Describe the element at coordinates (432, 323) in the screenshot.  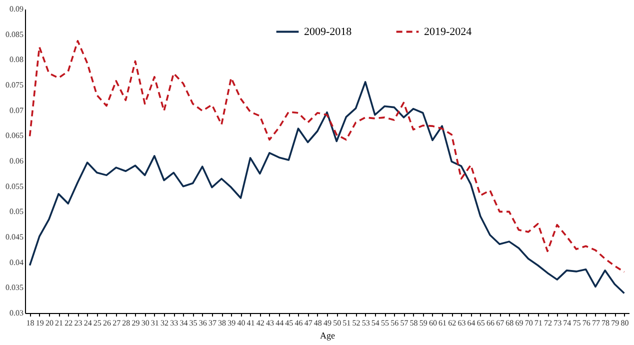
I see `x-tick-label: 60` at that location.